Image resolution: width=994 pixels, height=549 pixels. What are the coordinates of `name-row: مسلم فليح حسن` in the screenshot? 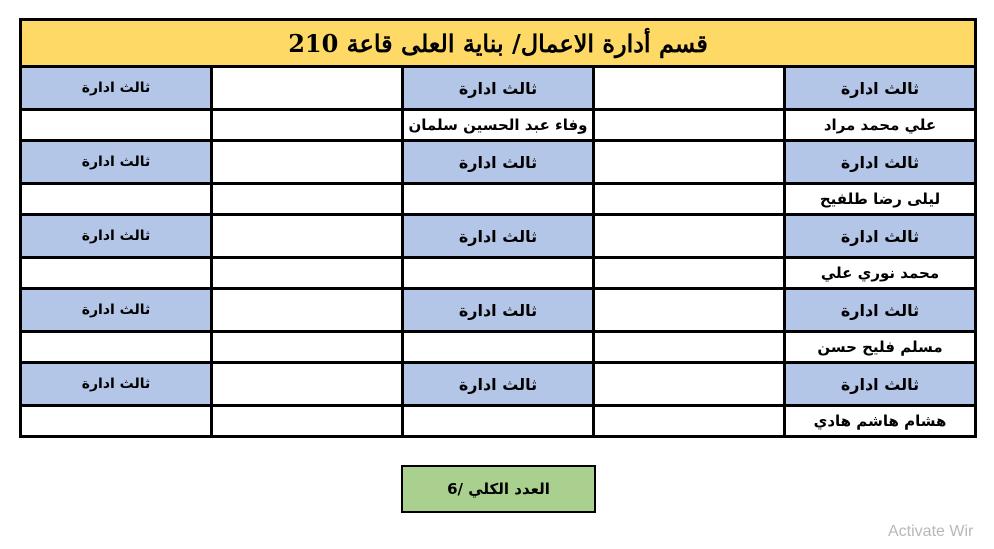 It's located at (498, 347).